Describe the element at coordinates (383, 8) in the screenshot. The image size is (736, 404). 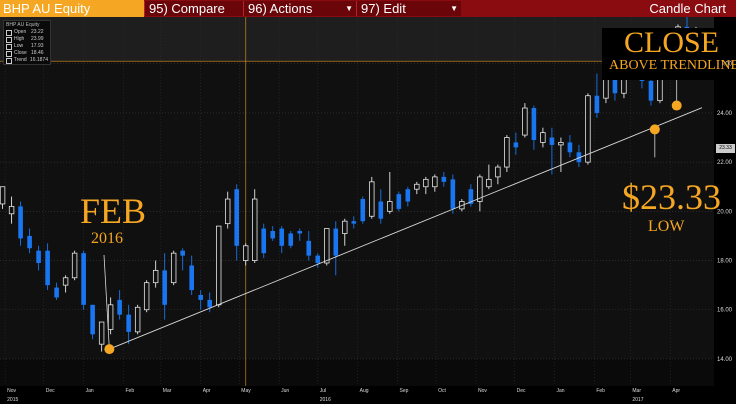
I see `edit-label: 97) Edit` at that location.